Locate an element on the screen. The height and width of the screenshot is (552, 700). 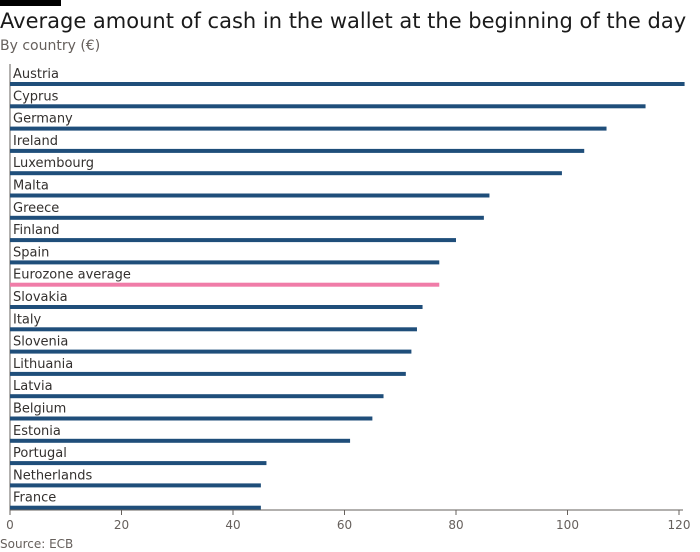
category-label-finland: Finland is located at coordinates (36, 230).